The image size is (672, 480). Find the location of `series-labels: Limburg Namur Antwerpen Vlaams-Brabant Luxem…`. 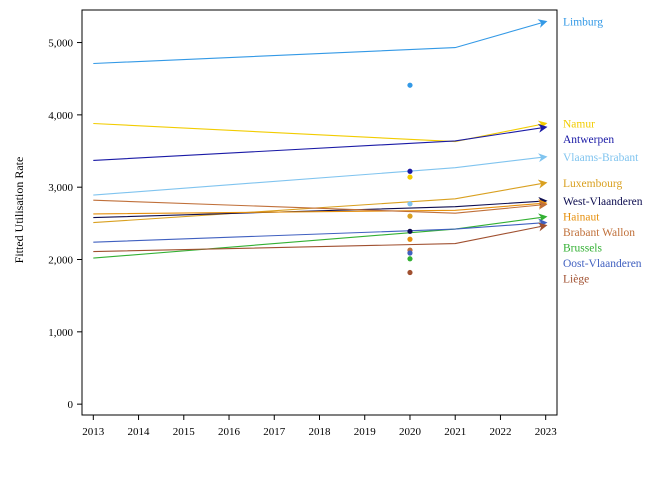

series-labels: Limburg Namur Antwerpen Vlaams-Brabant Luxem… is located at coordinates (603, 151).